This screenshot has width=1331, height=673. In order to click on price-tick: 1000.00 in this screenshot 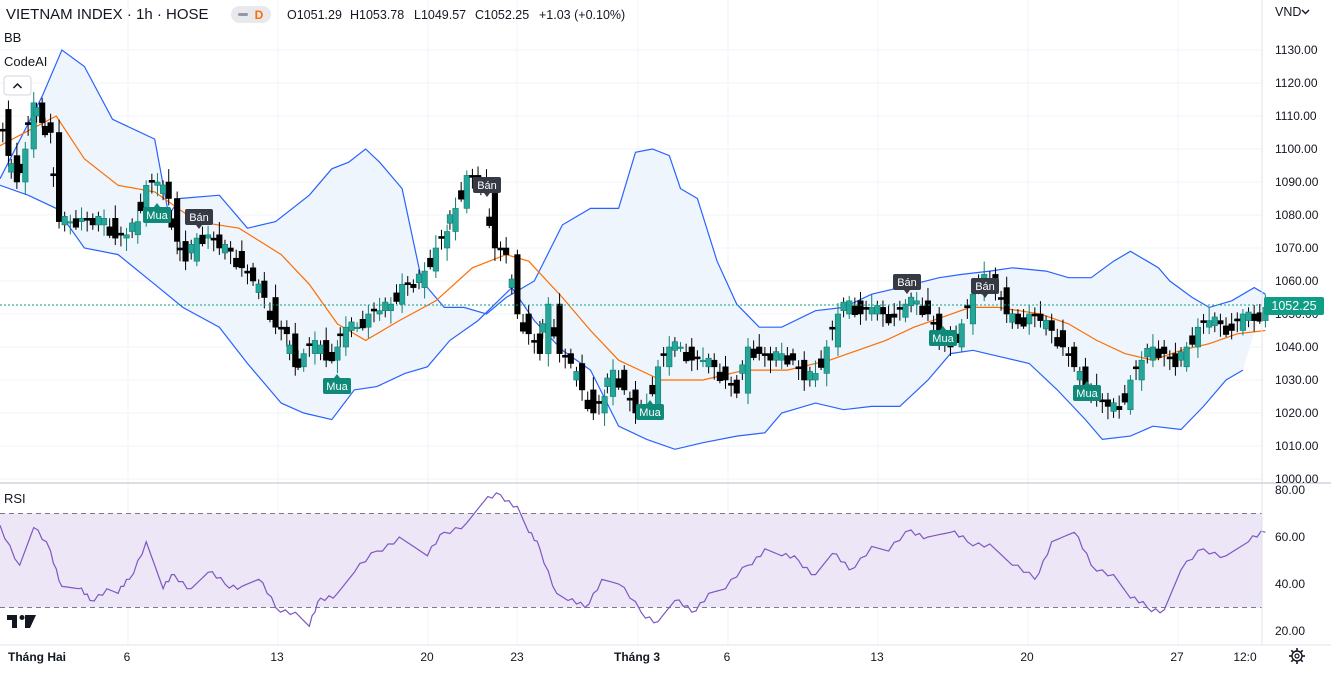, I will do `click(1297, 479)`.